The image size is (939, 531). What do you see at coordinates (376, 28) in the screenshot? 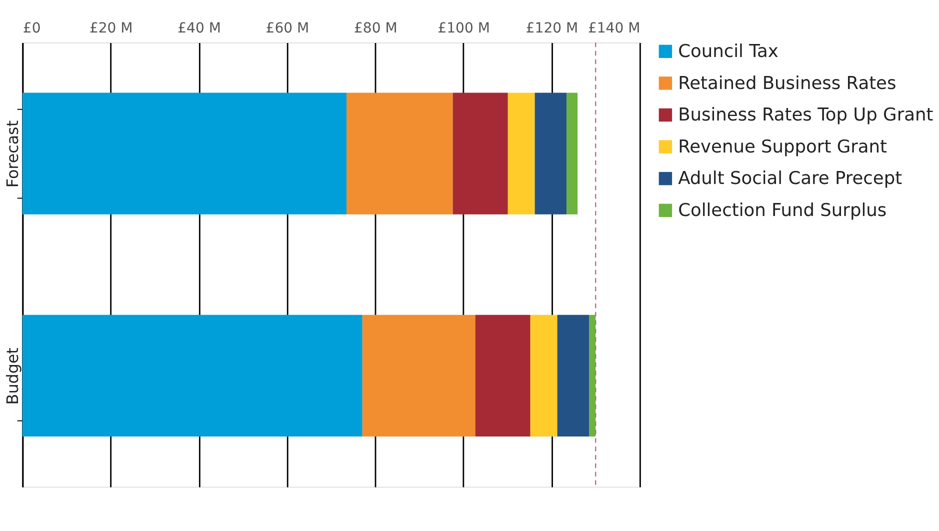
I see `x-tick-label: £80 M` at bounding box center [376, 28].